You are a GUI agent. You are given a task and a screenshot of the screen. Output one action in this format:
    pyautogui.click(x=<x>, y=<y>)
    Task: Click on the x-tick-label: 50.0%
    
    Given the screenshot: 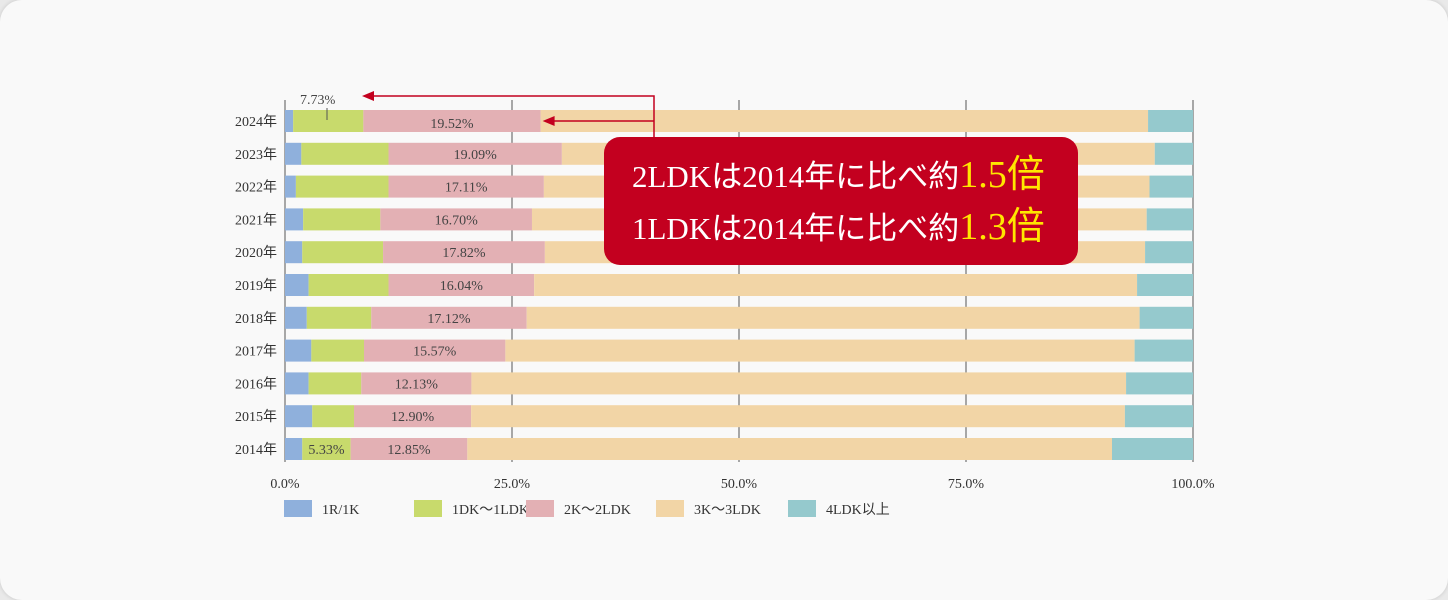 What is the action you would take?
    pyautogui.click(x=739, y=484)
    